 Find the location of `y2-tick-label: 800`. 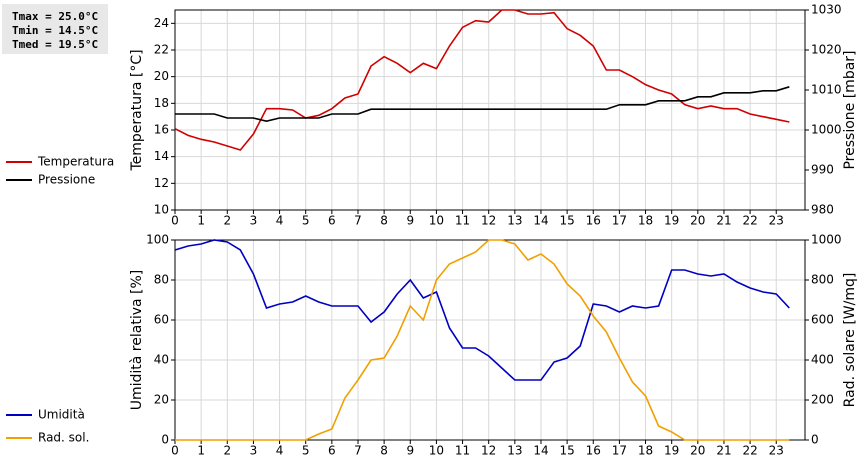

y2-tick-label: 800 is located at coordinates (822, 280).